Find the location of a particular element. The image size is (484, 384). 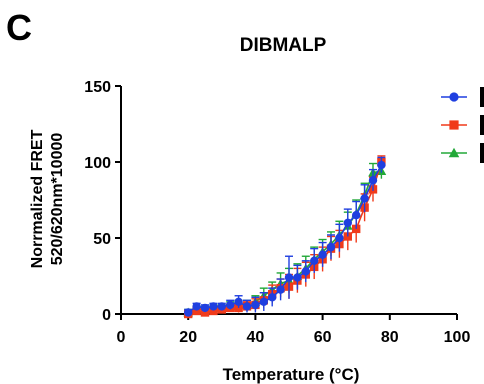

x-axis-label: Temperature (°C) is located at coordinates (291, 374).